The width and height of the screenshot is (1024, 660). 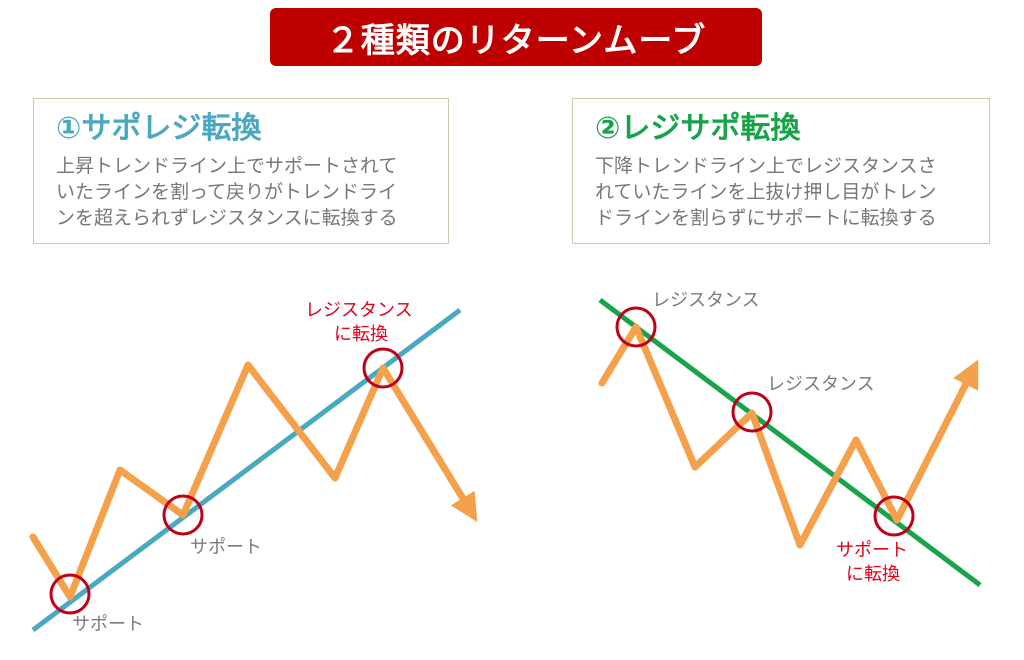 I want to click on support-conversion-marker, so click(x=894, y=516).